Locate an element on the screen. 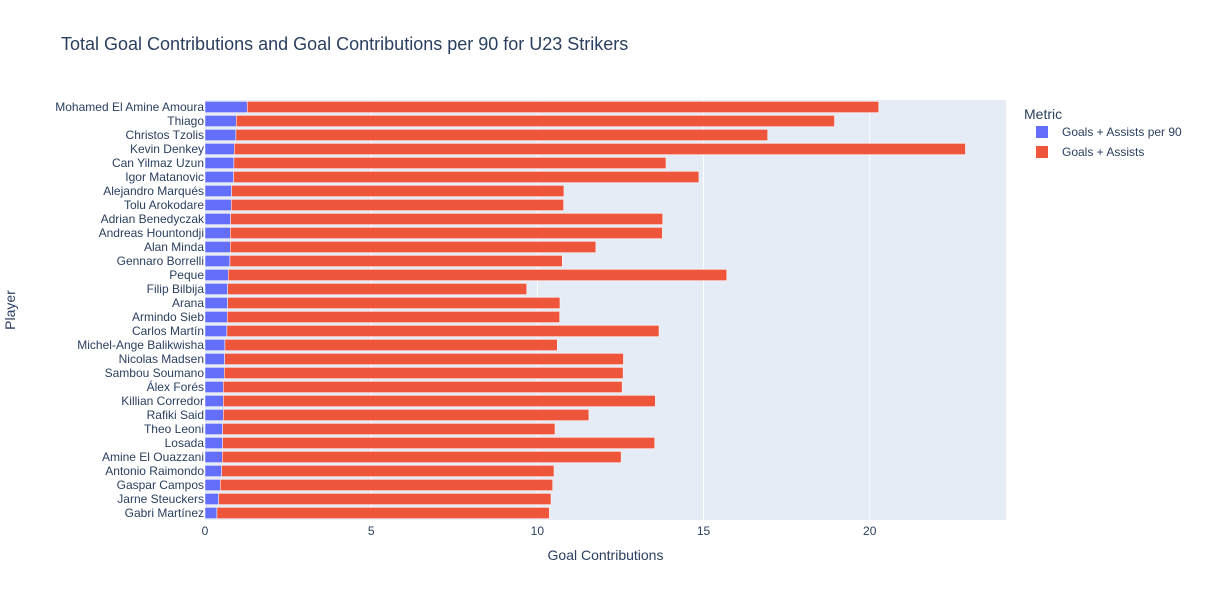 This screenshot has height=605, width=1216. x-tick-labels: 0 5 10 15 20 is located at coordinates (539, 531).